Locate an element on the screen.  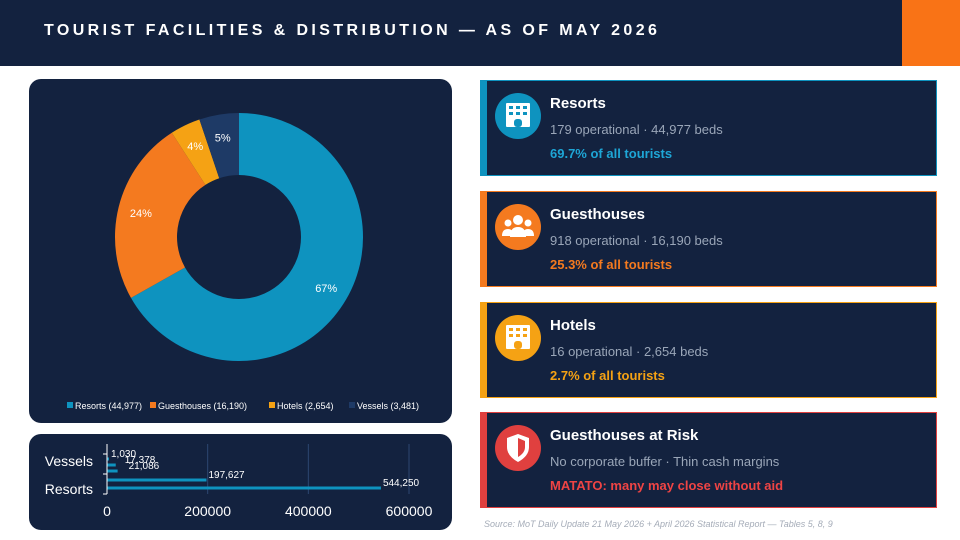
donut-slice-hotels is located at coordinates (195, 152).